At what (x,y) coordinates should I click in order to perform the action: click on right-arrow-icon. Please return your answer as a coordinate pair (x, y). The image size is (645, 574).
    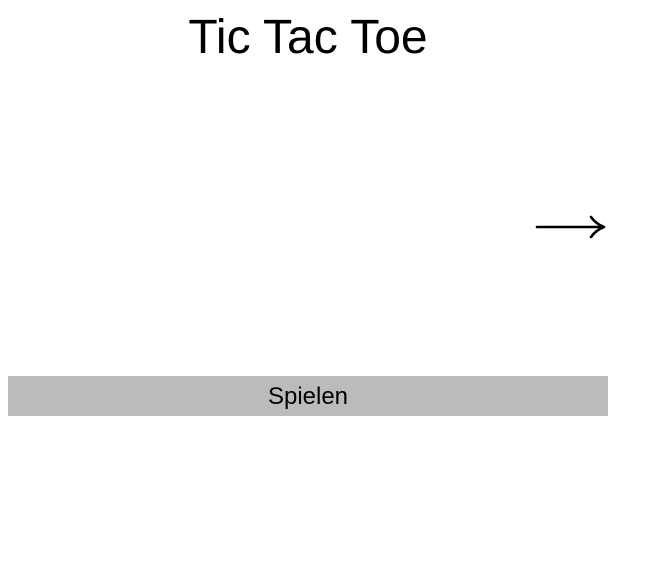
    Looking at the image, I should click on (571, 227).